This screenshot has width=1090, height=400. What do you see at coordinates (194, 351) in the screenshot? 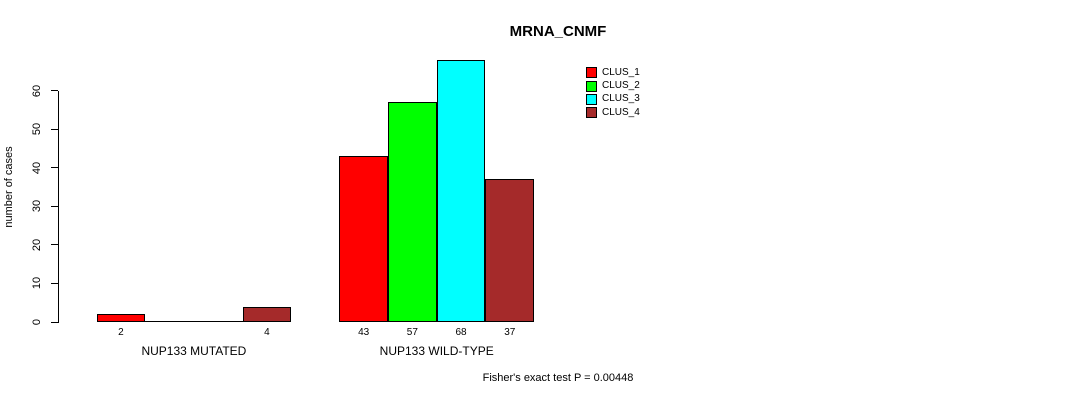
I see `x-group-label: NUP133 MUTATED` at bounding box center [194, 351].